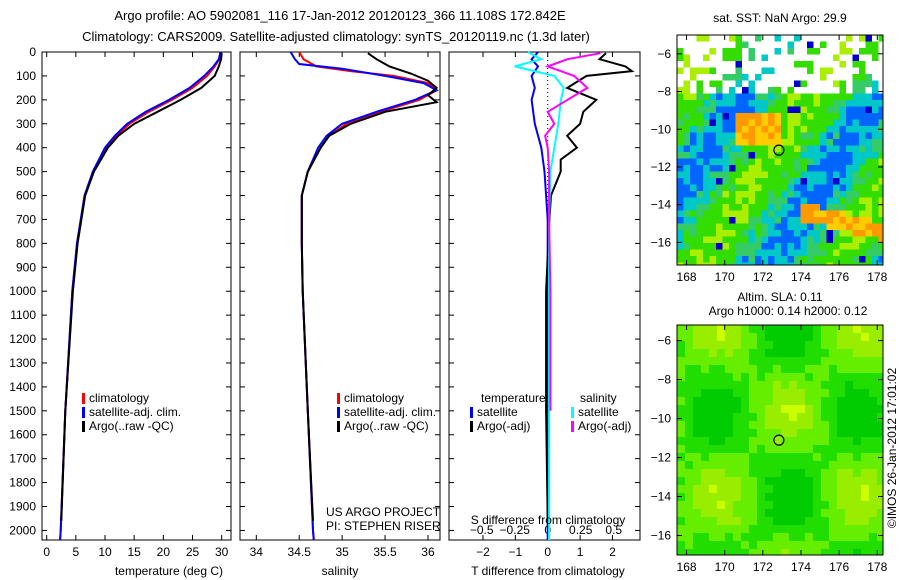 The image size is (900, 580). What do you see at coordinates (547, 552) in the screenshot?
I see `x-tick-label: 0` at bounding box center [547, 552].